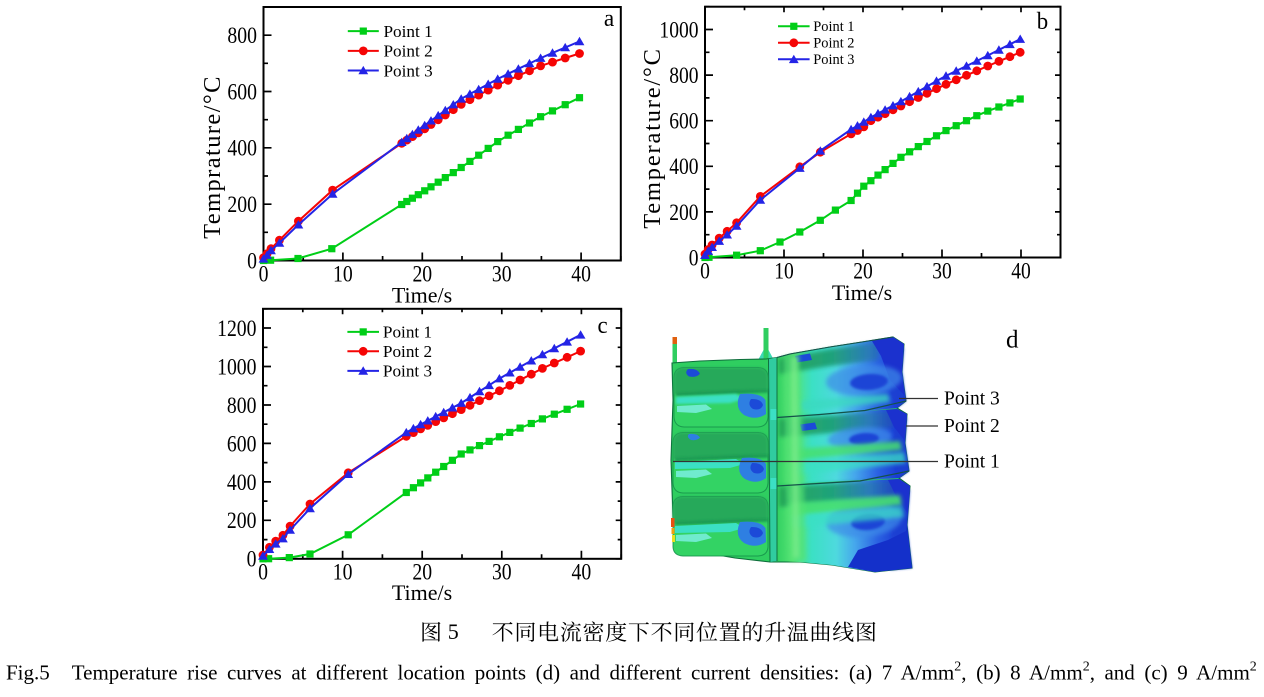 The width and height of the screenshot is (1264, 697). What do you see at coordinates (1012, 339) in the screenshot?
I see `svg-text: d` at bounding box center [1012, 339].